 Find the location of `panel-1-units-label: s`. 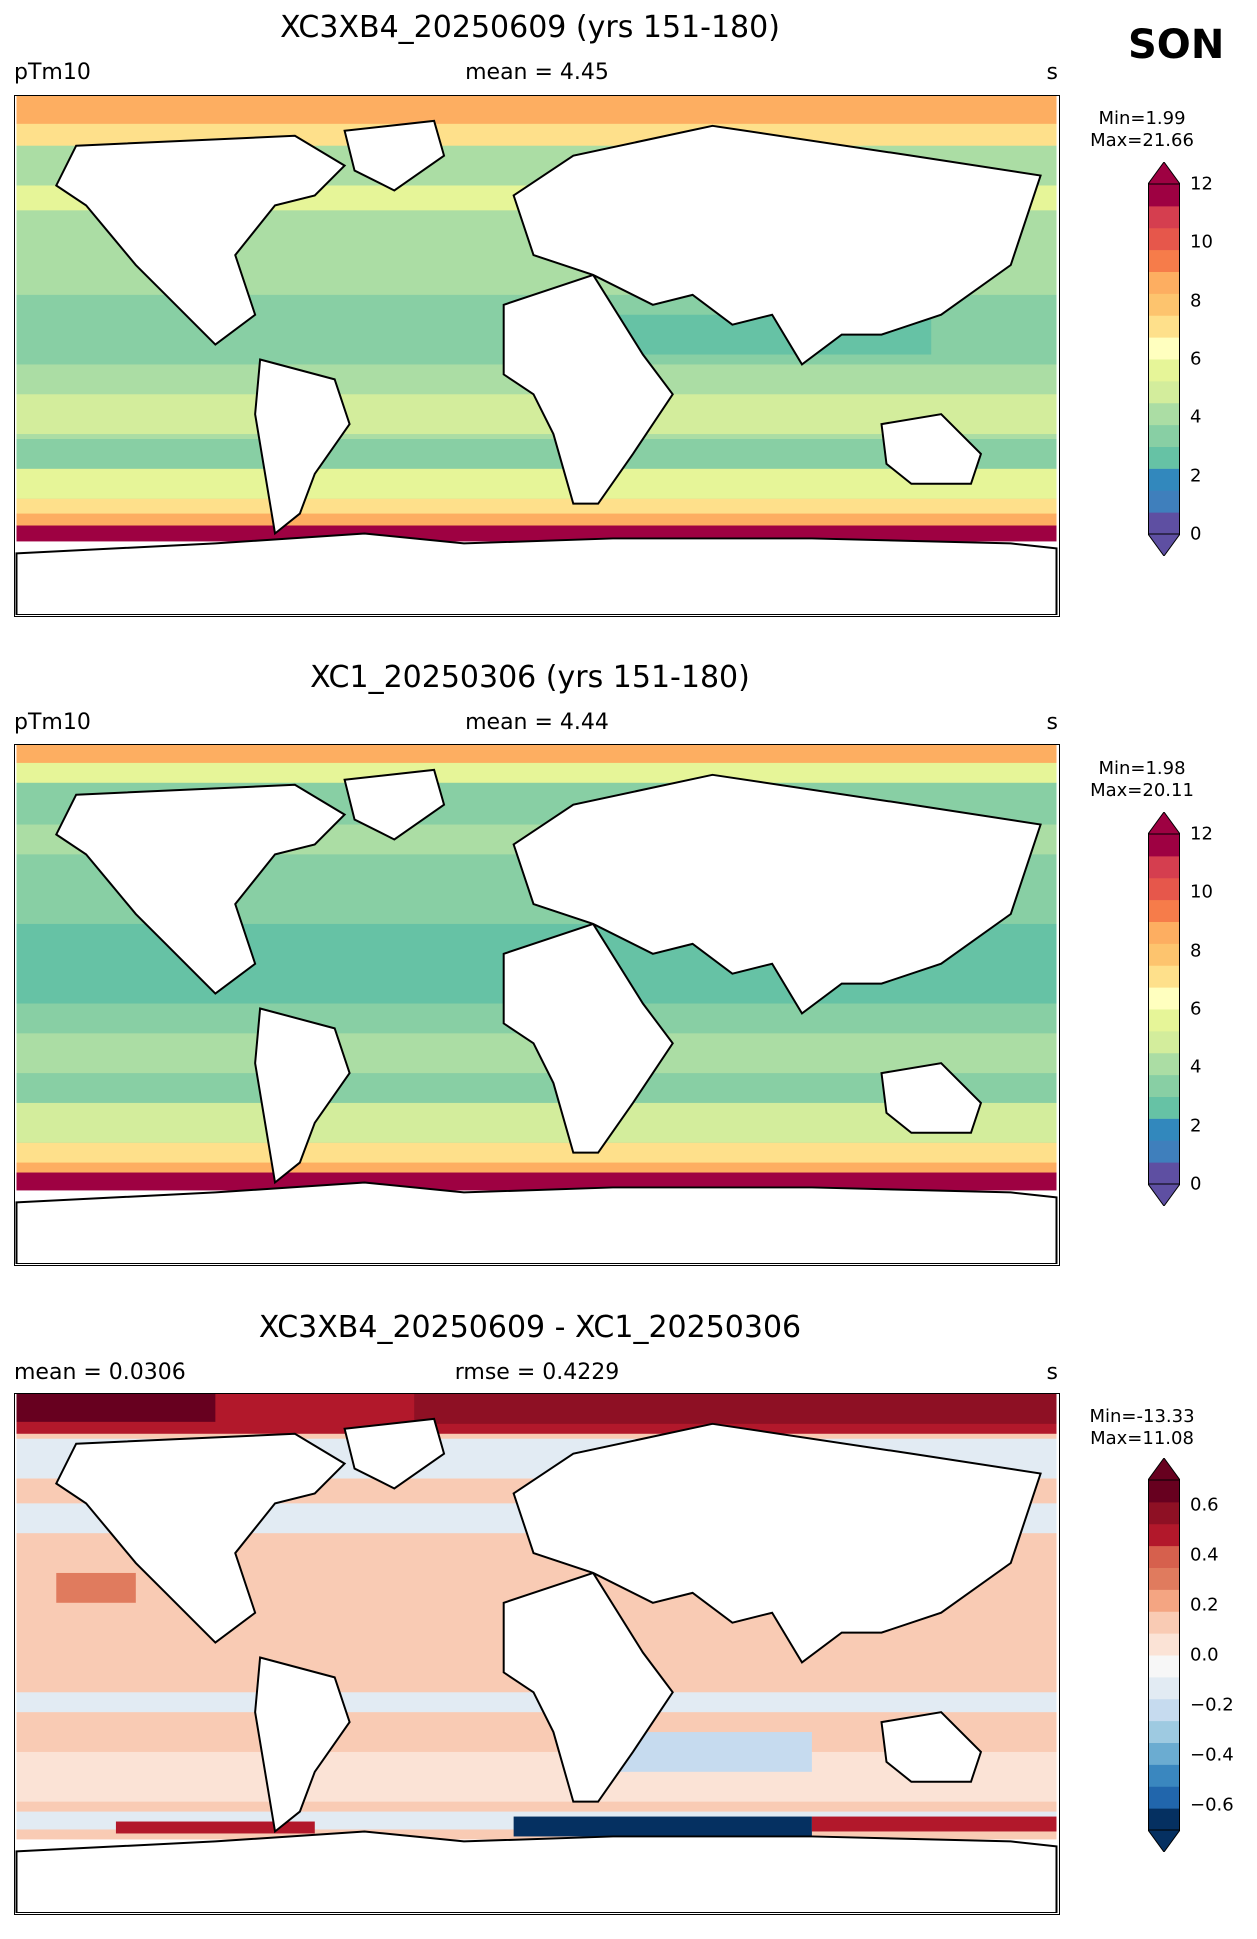

panel-1-units-label: s is located at coordinates (1052, 72).